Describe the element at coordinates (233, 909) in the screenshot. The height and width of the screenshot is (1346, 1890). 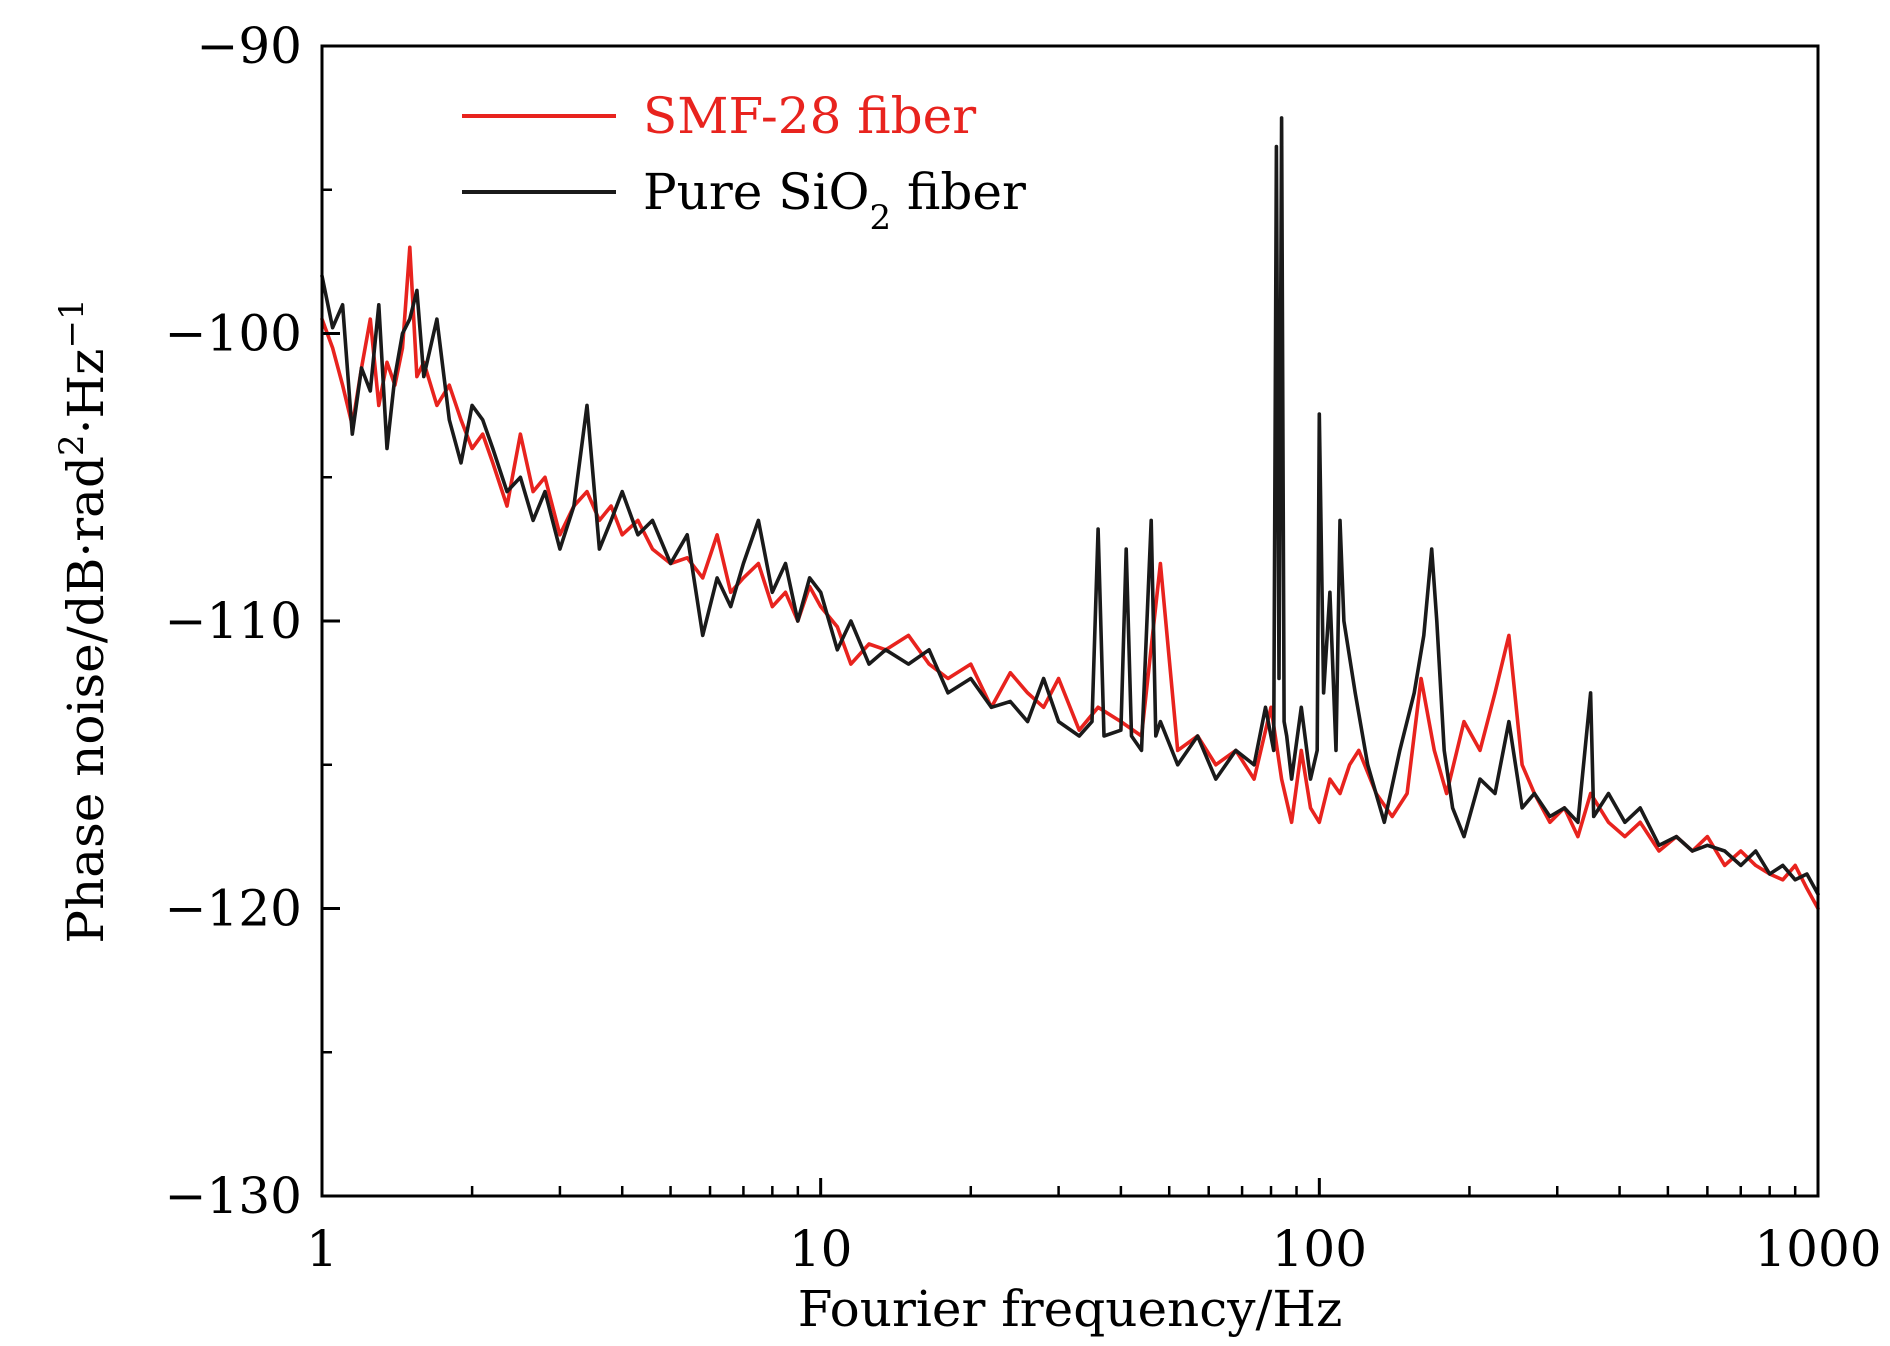
I see `y-tick-label: −120` at that location.